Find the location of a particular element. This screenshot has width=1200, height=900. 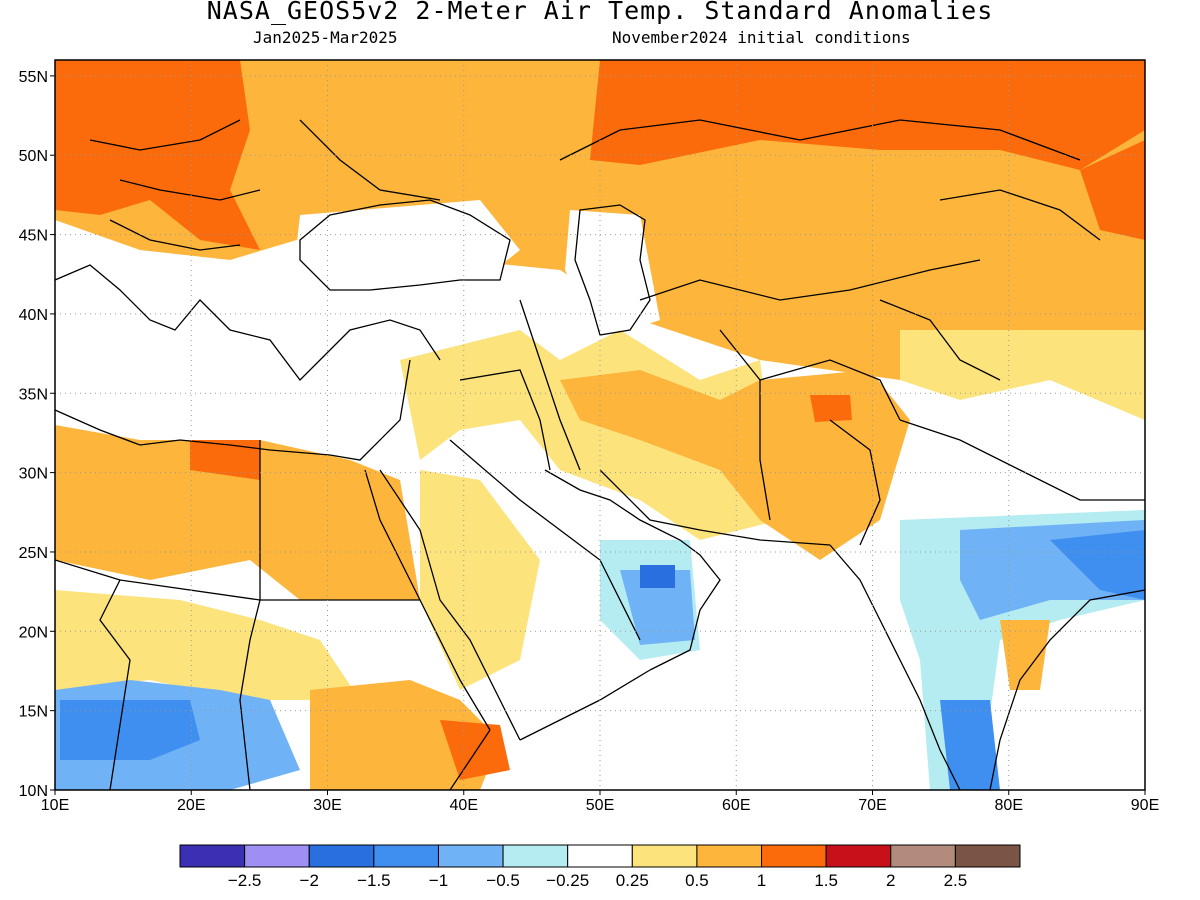

lon-tick-label: 90E is located at coordinates (1145, 805).